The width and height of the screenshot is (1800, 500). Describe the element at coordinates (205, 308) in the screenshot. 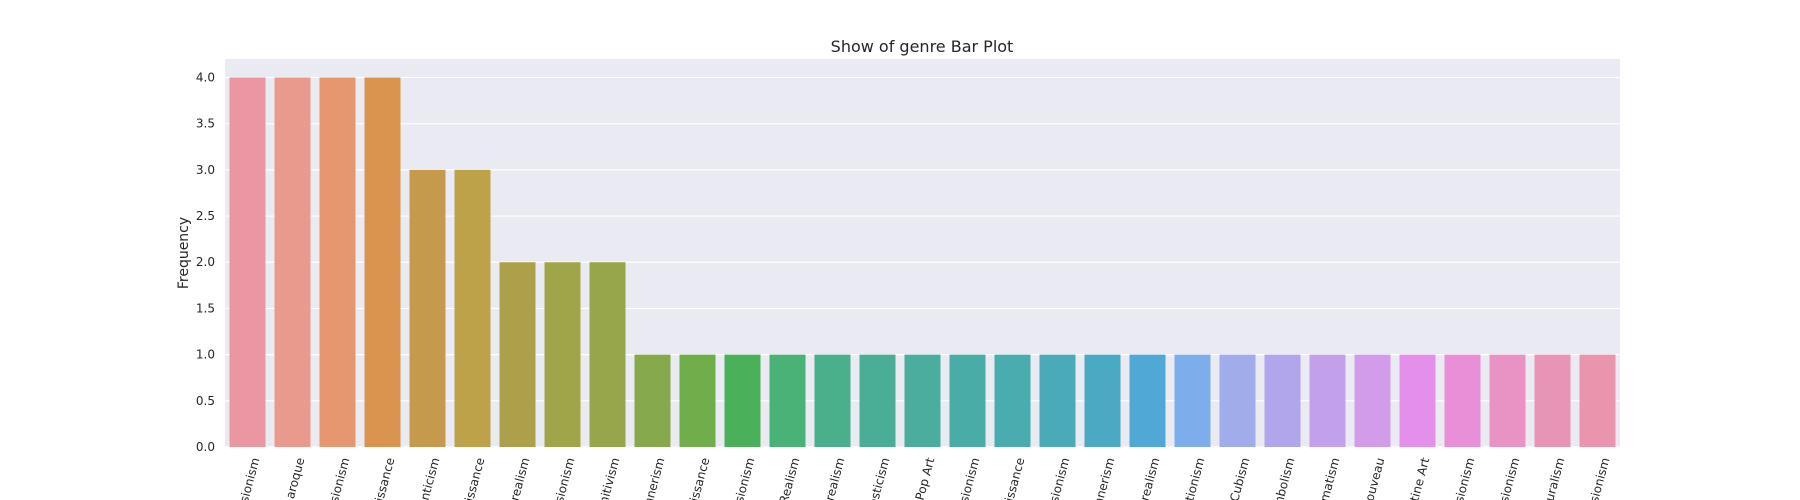

I see `y-tick-label: 1.5` at that location.